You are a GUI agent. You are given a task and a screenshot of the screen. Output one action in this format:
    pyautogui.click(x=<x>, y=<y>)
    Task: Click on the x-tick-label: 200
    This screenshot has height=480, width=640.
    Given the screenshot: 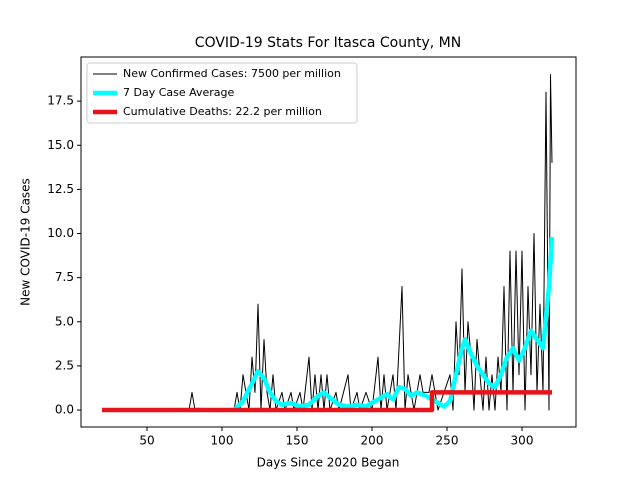 What is the action you would take?
    pyautogui.click(x=372, y=441)
    